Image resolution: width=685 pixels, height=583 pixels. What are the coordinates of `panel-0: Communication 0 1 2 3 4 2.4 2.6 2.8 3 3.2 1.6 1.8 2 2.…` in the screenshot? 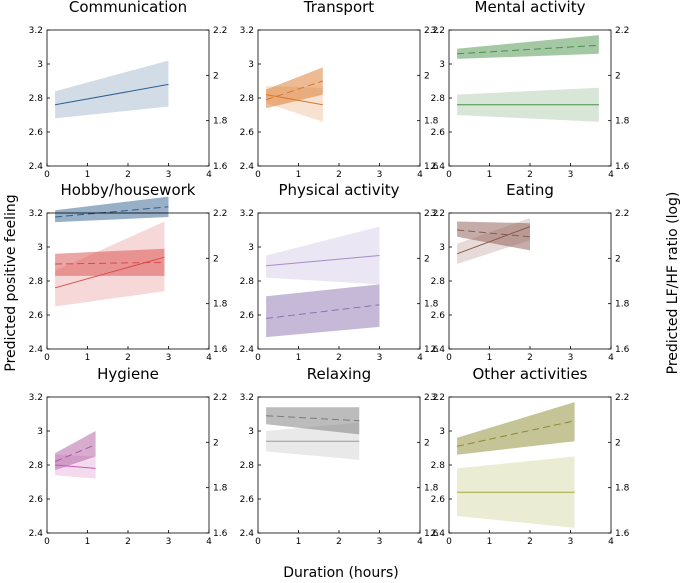 It's located at (128, 111).